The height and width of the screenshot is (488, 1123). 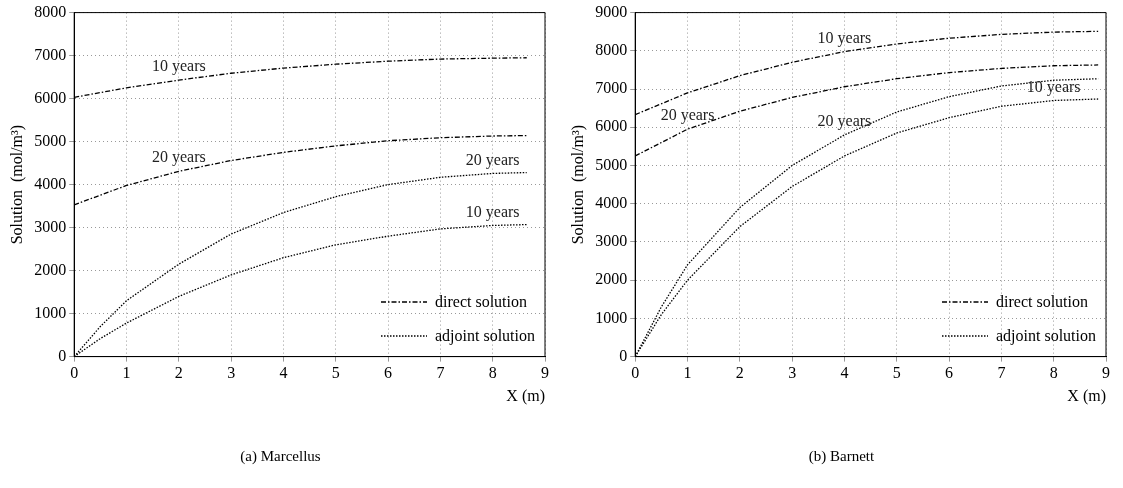 I want to click on text: (a) Marcellus, so click(x=280, y=456).